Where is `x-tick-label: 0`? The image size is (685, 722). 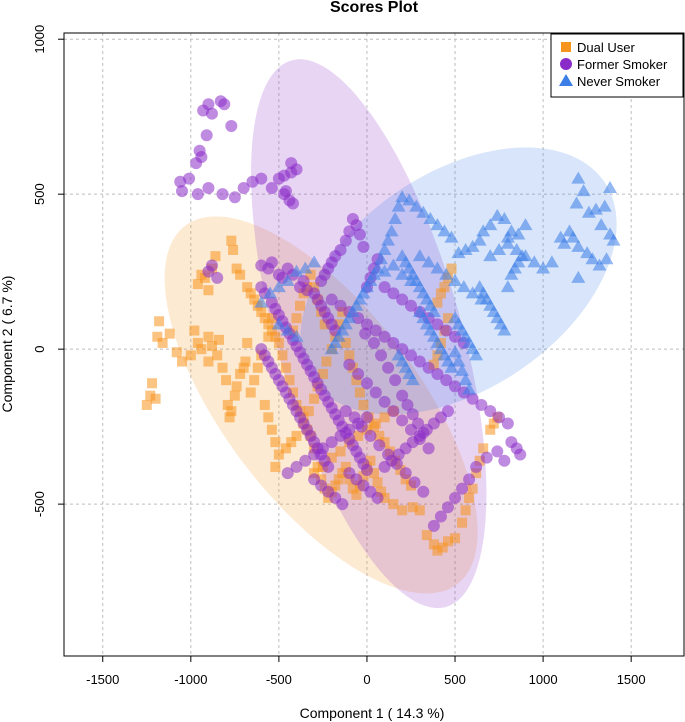
x-tick-label: 0 is located at coordinates (366, 679).